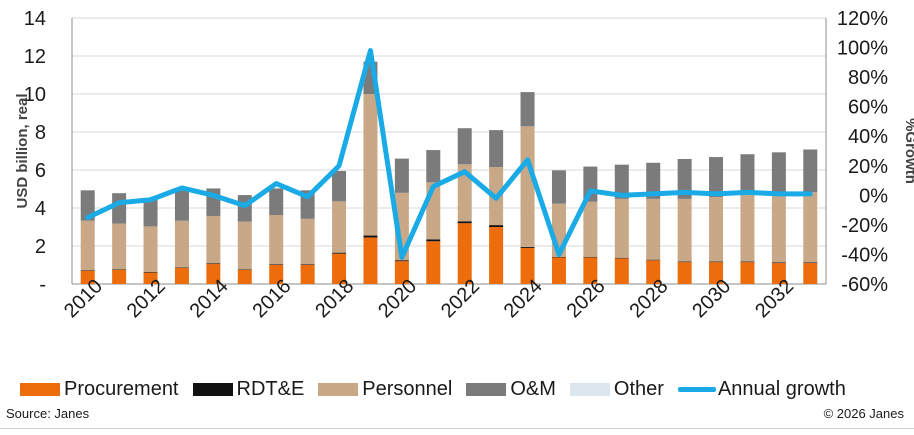 Image resolution: width=914 pixels, height=435 pixels. Describe the element at coordinates (589, 389) in the screenshot. I see `legend-swatch-other` at that location.